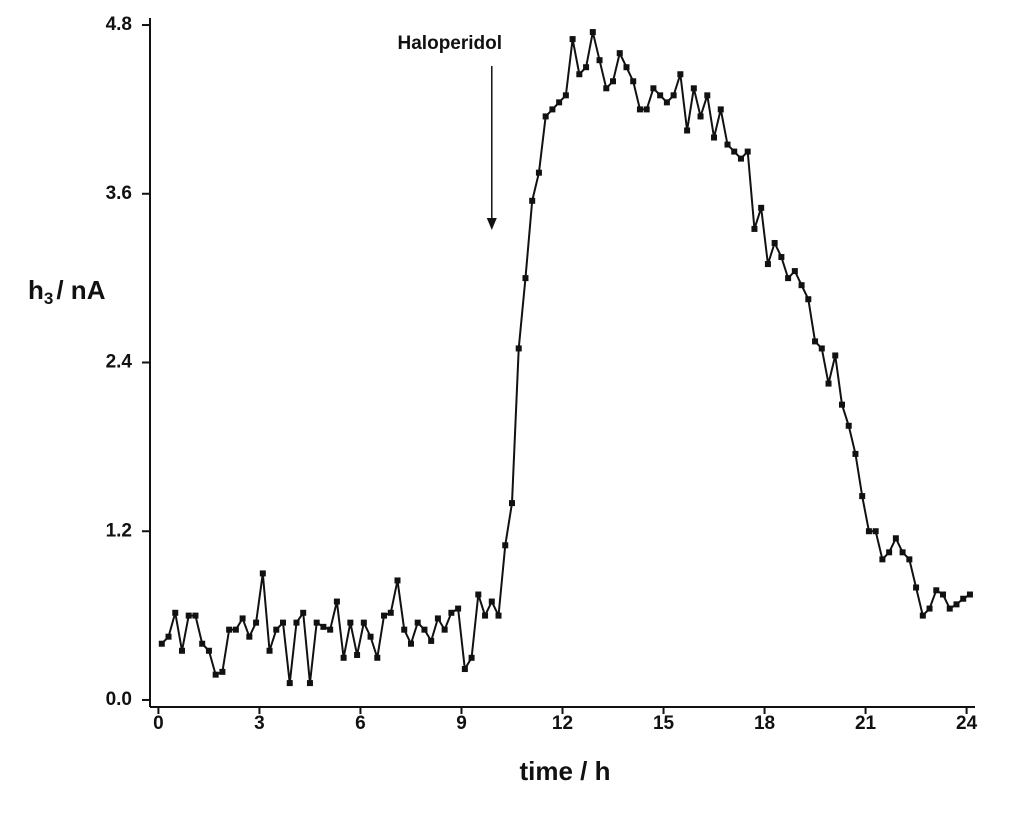 The height and width of the screenshot is (815, 1024). What do you see at coordinates (67, 292) in the screenshot?
I see `y-axis-label: h3/ nA` at bounding box center [67, 292].